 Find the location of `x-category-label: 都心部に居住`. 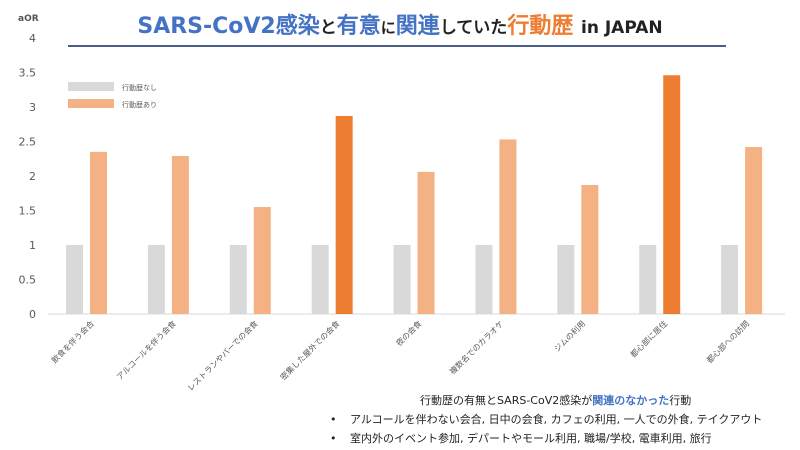

x-category-label: 都心部に居住 is located at coordinates (648, 338).